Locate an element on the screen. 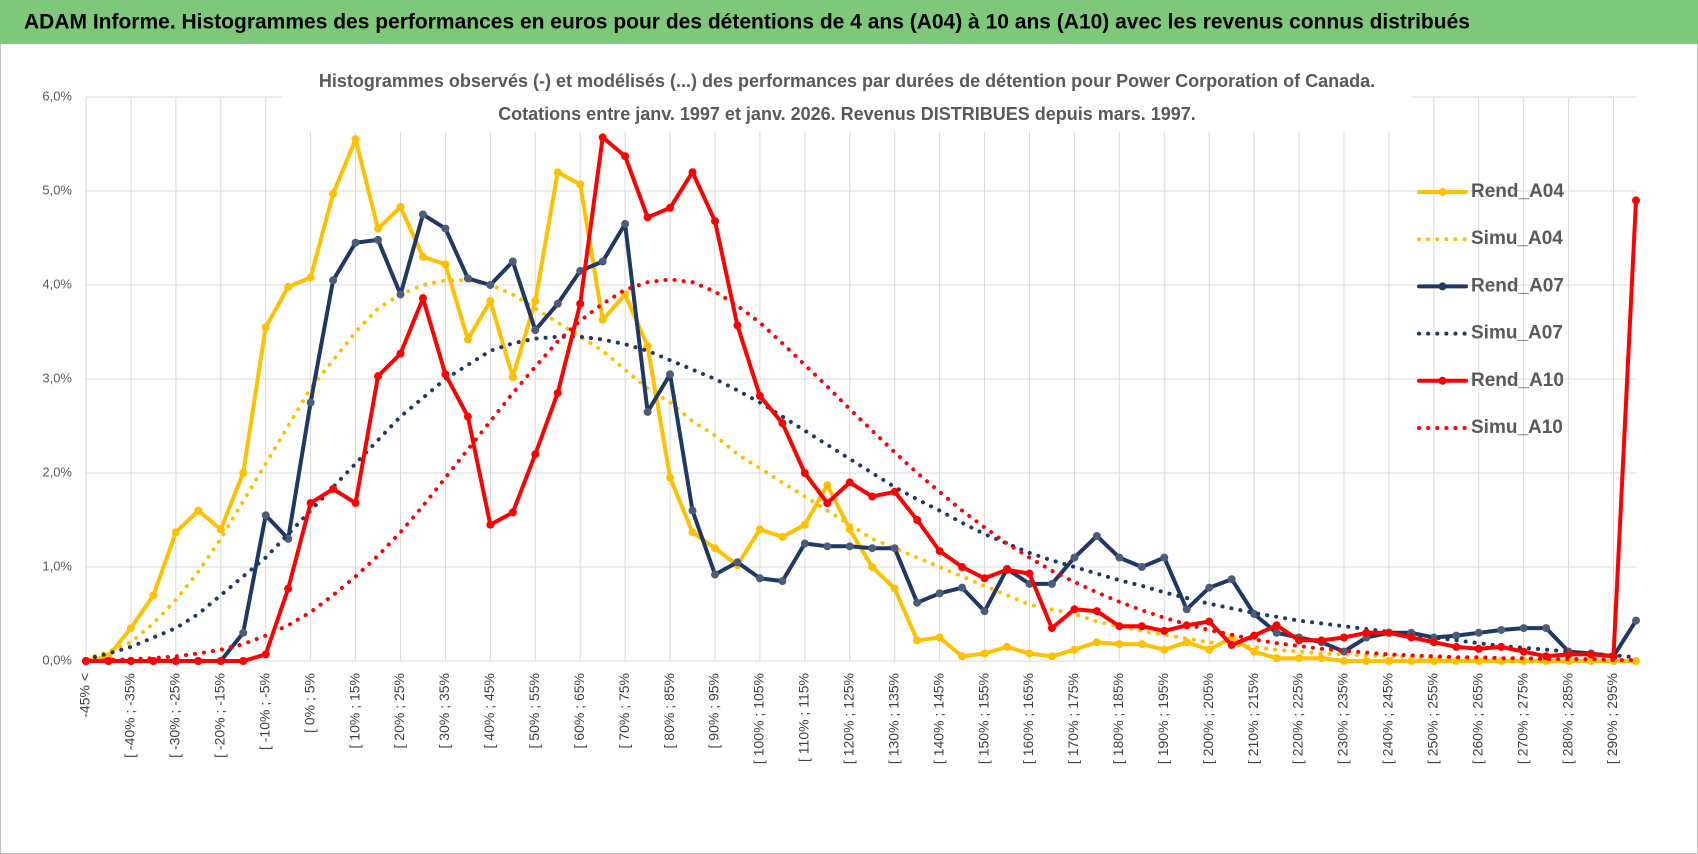 This screenshot has height=854, width=1698. x-tick-label: [ 170% ; 175% is located at coordinates (1073, 718).